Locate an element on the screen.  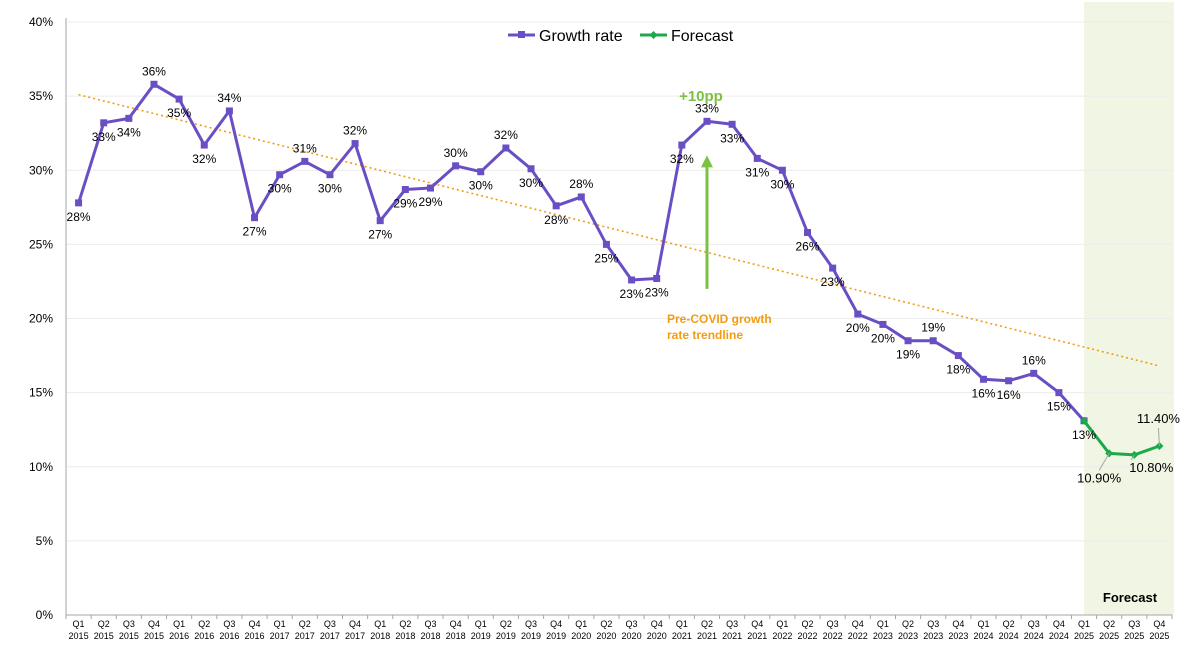
data-label: 23% is located at coordinates (657, 292).